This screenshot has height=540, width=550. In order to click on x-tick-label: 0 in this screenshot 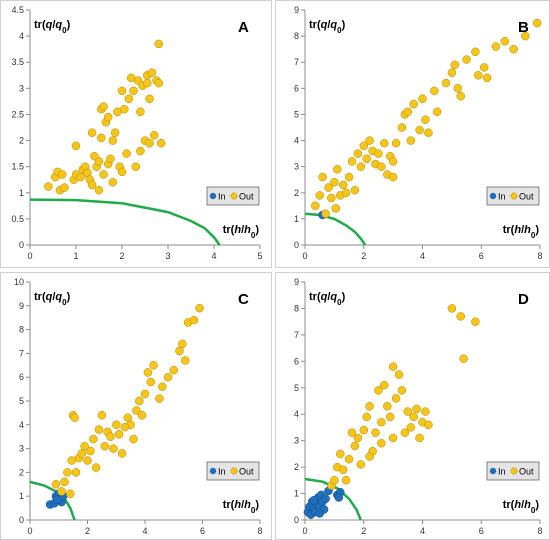, I will do `click(29, 531)`.